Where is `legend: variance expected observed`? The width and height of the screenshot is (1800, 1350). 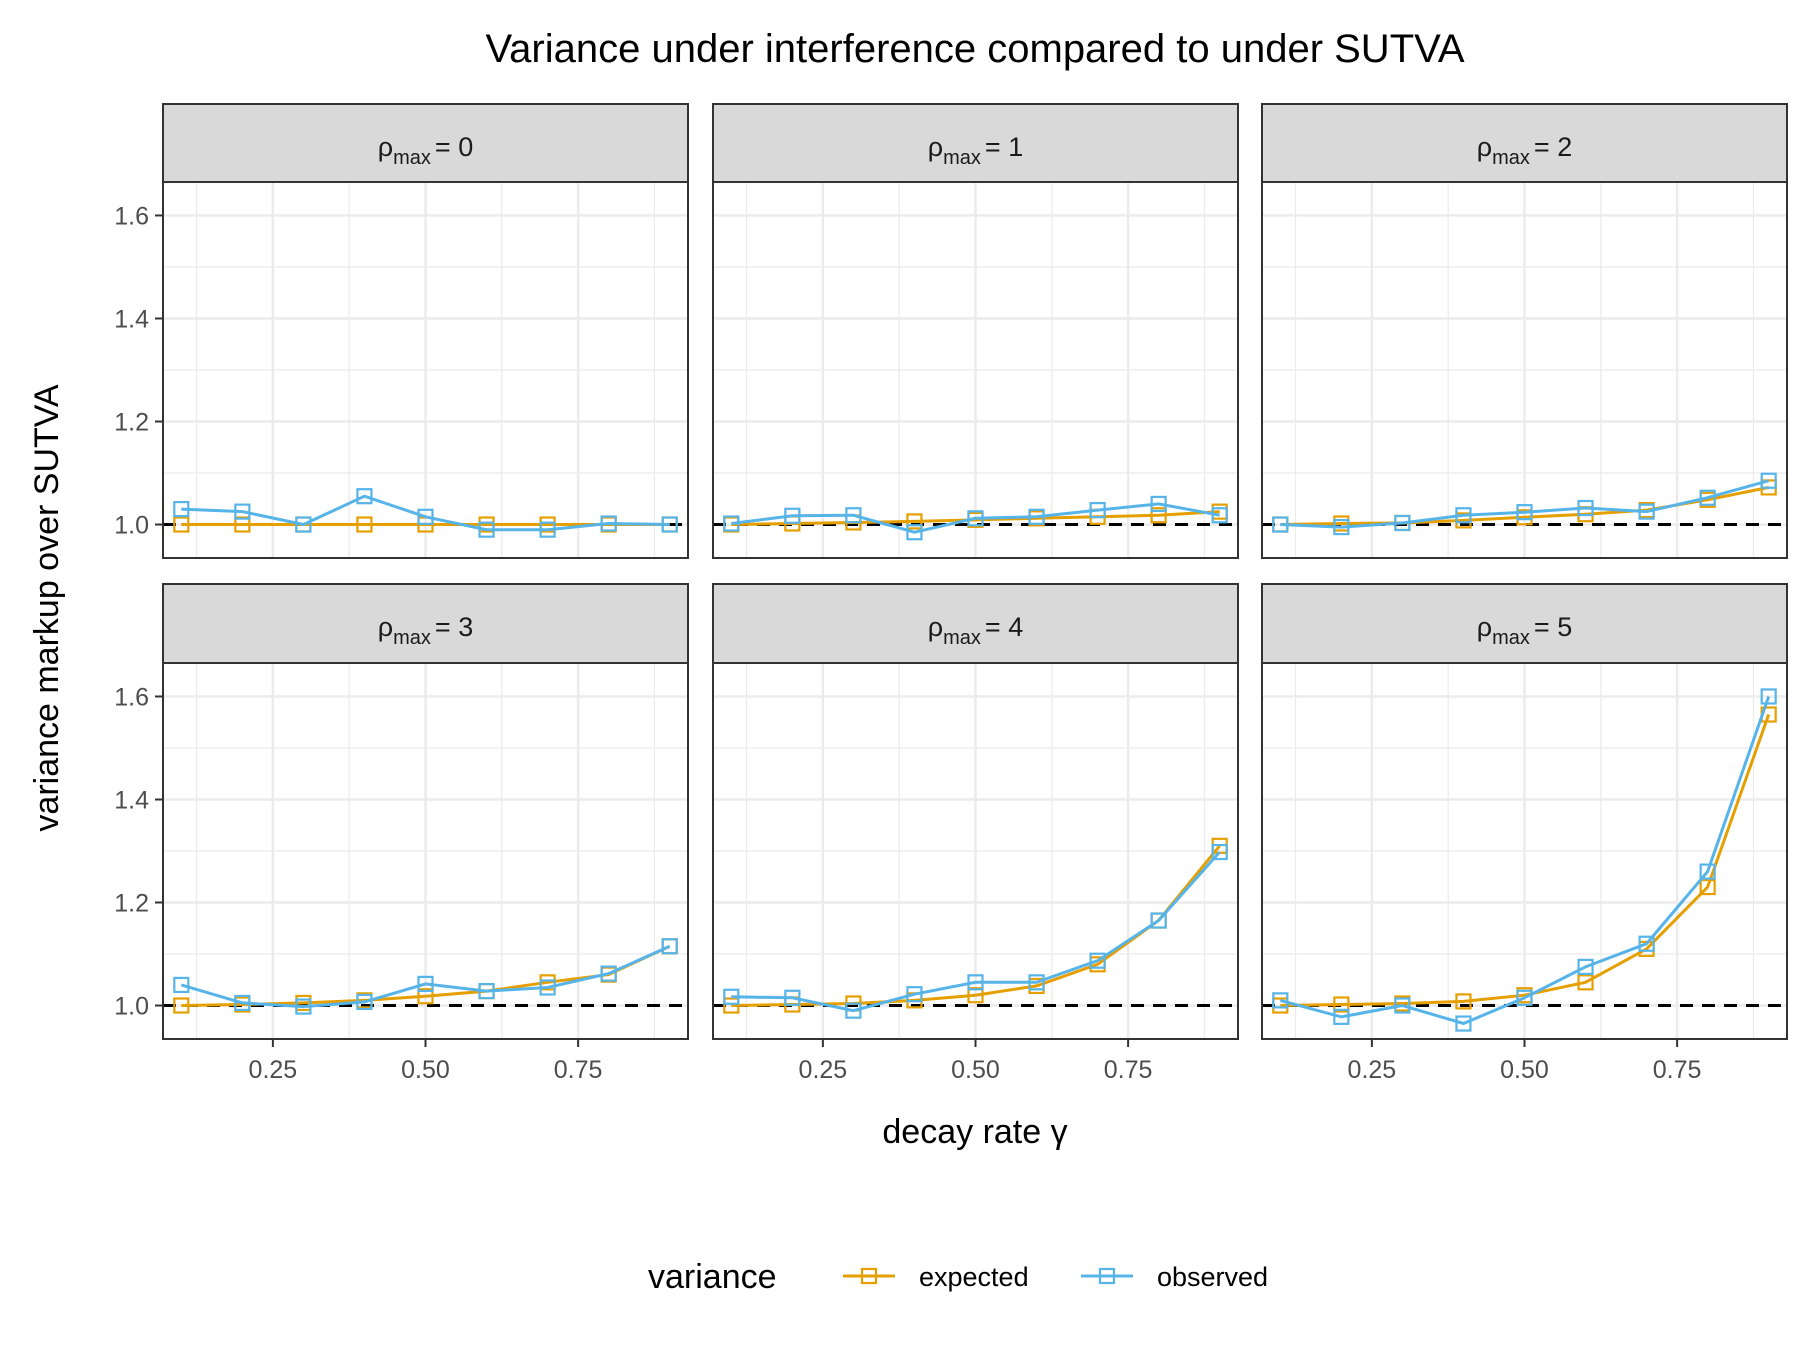
legend: variance expected observed is located at coordinates (958, 1277).